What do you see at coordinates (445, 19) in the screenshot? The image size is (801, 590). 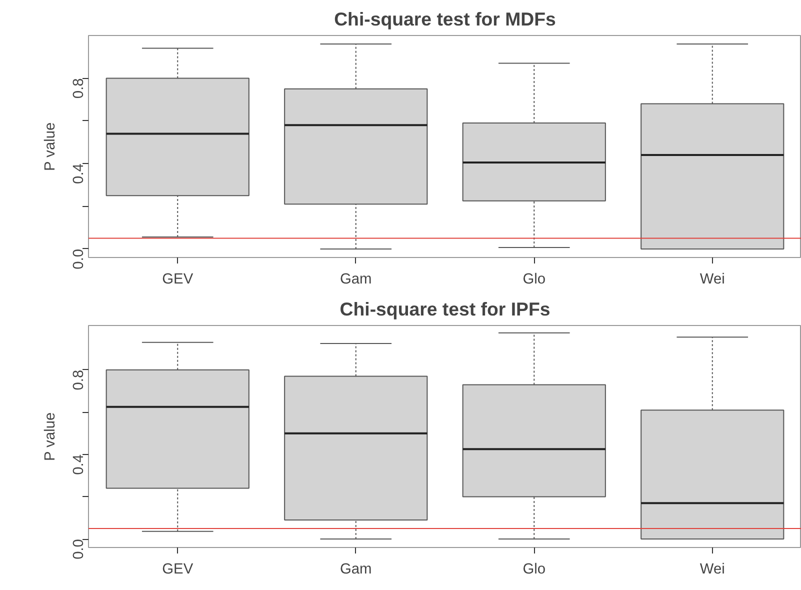 I see `chart-title: Chi-square test for MDFs` at bounding box center [445, 19].